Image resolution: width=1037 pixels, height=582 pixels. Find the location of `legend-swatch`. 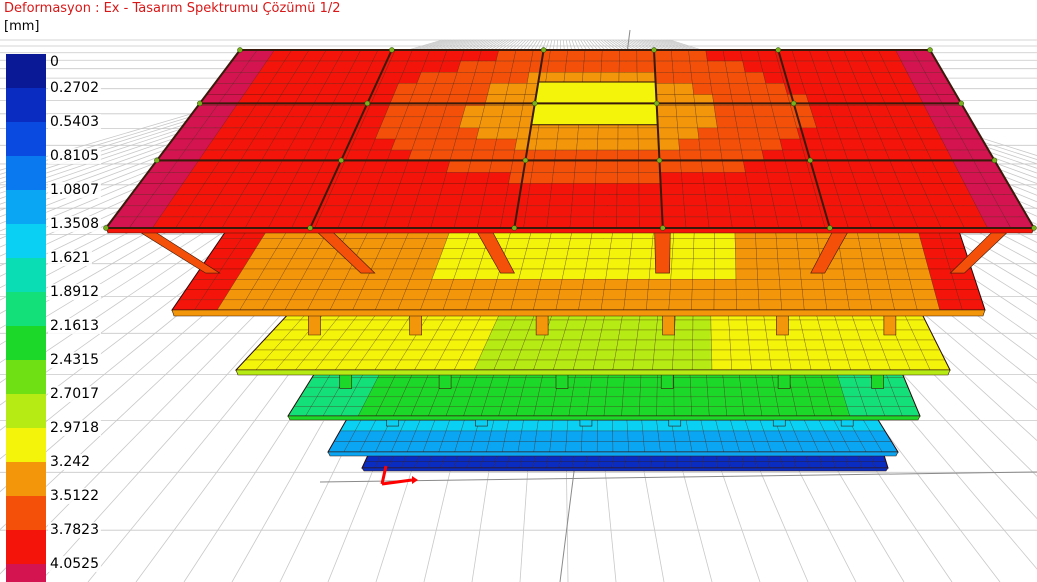

legend-swatch is located at coordinates (26, 445).